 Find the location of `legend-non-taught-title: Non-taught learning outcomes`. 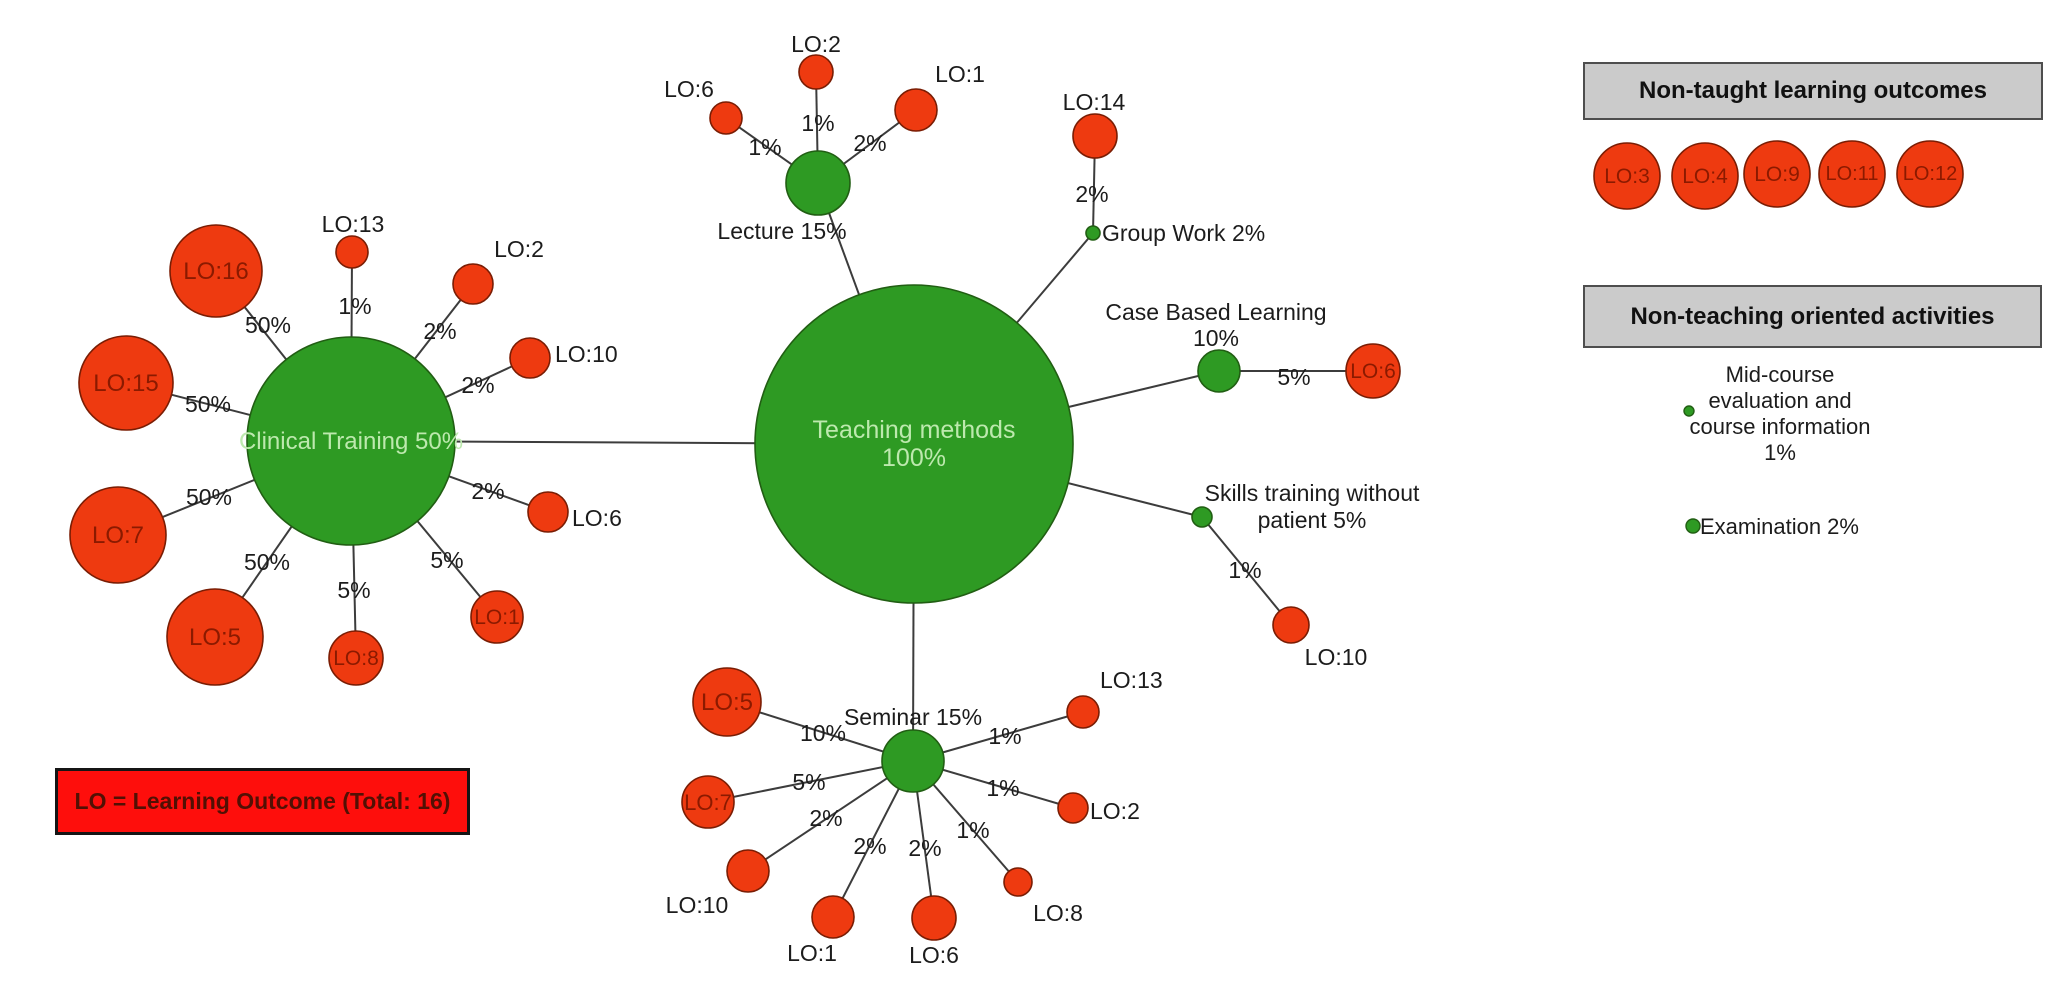

legend-non-taught-title: Non-taught learning outcomes is located at coordinates (1813, 90).